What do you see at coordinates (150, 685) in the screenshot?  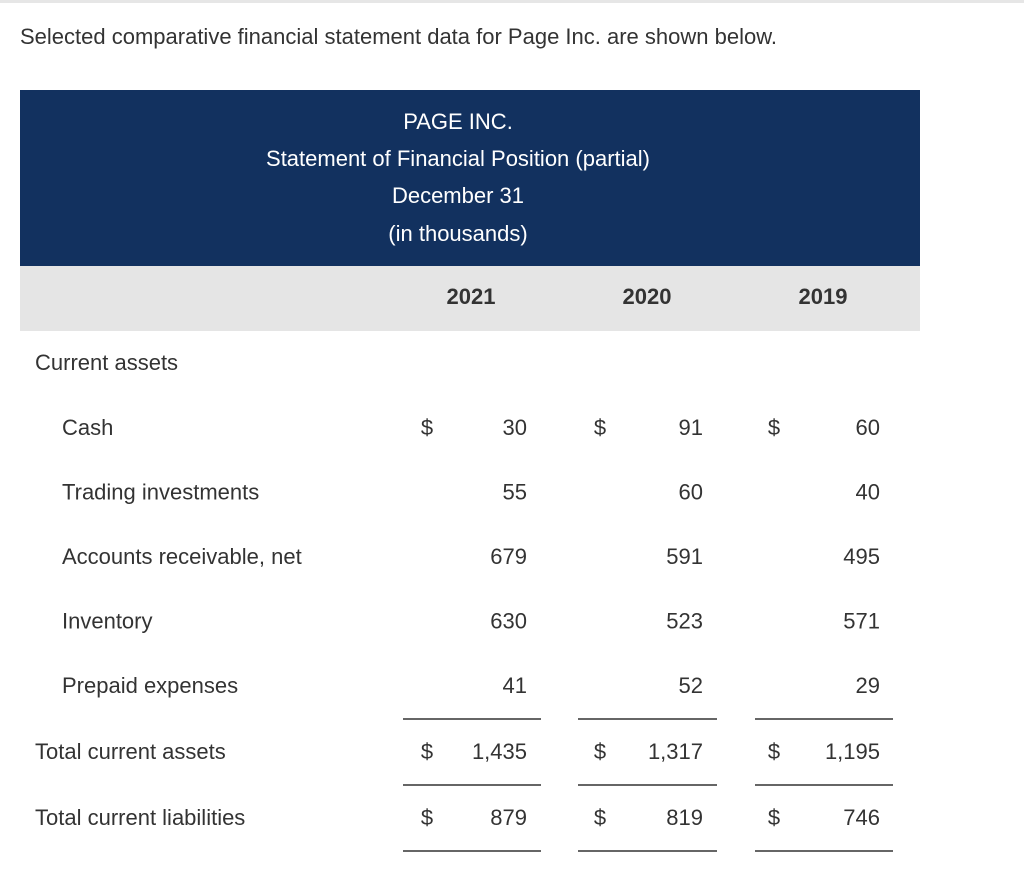 I see `row-label: Prepaid expenses` at bounding box center [150, 685].